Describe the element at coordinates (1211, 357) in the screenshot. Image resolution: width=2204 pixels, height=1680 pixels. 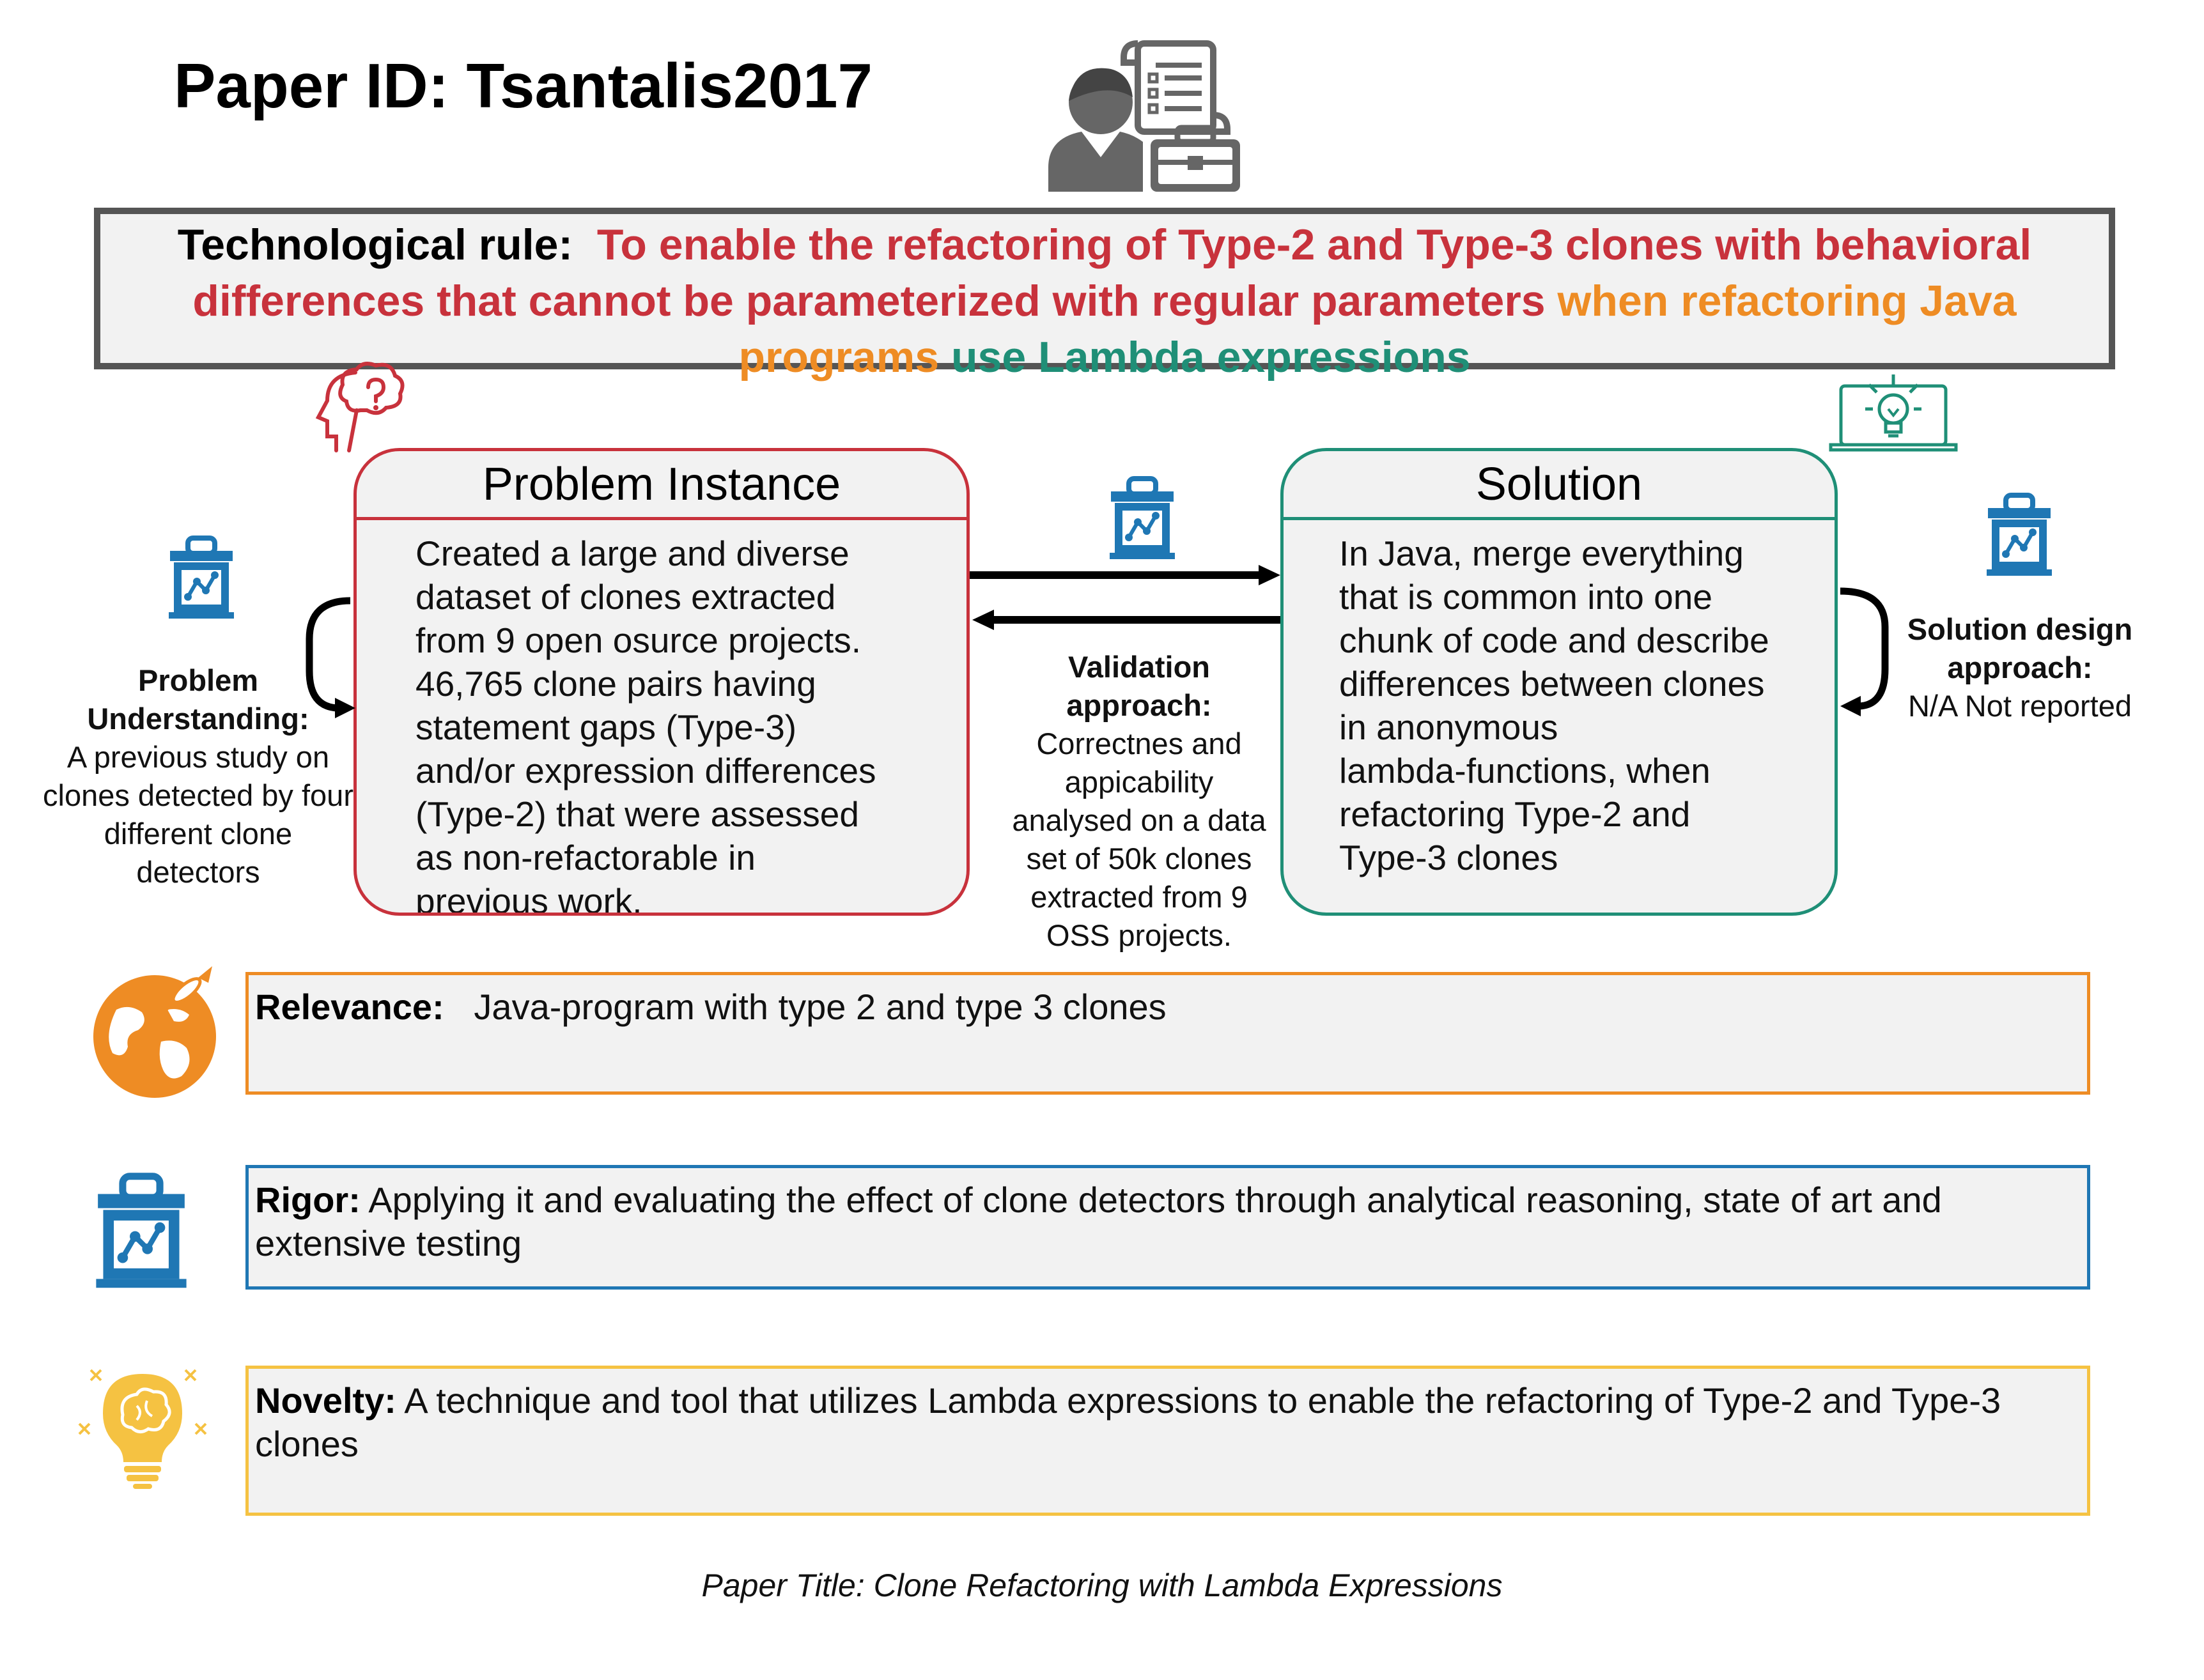
I see `technological-rule-intervention: use Lambda expressions` at that location.